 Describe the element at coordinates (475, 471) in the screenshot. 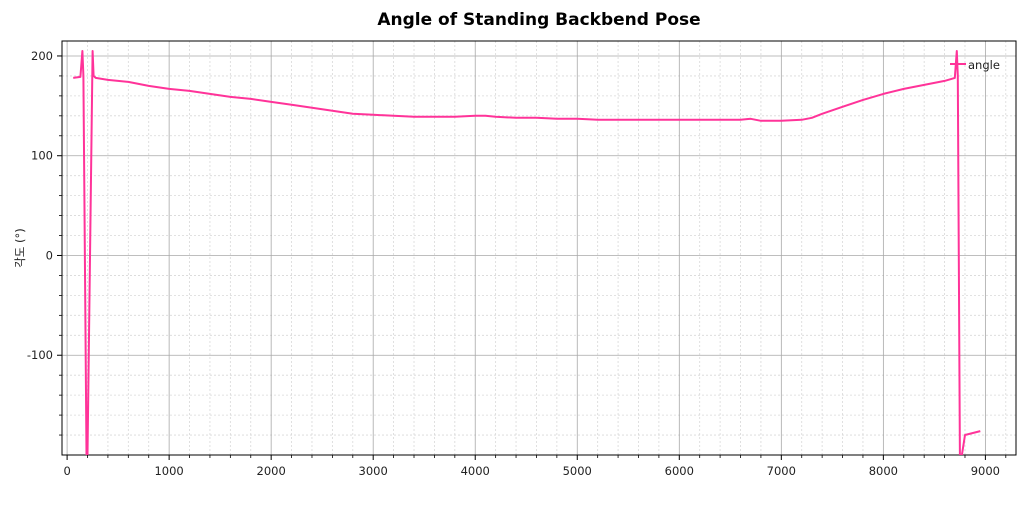

I see `x-tick-label: 4000` at that location.